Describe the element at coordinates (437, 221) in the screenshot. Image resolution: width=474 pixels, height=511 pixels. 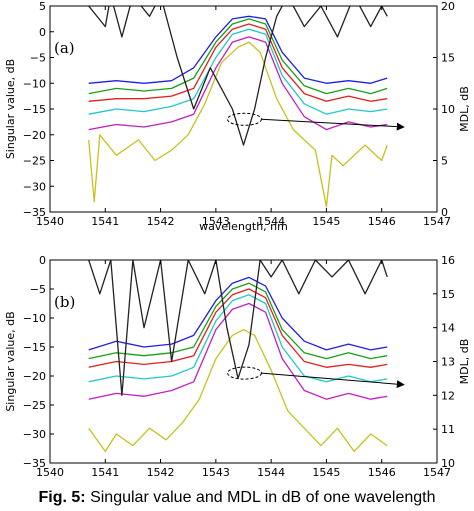
I see `panel-a-x-tick-label-1547: 1547` at that location.